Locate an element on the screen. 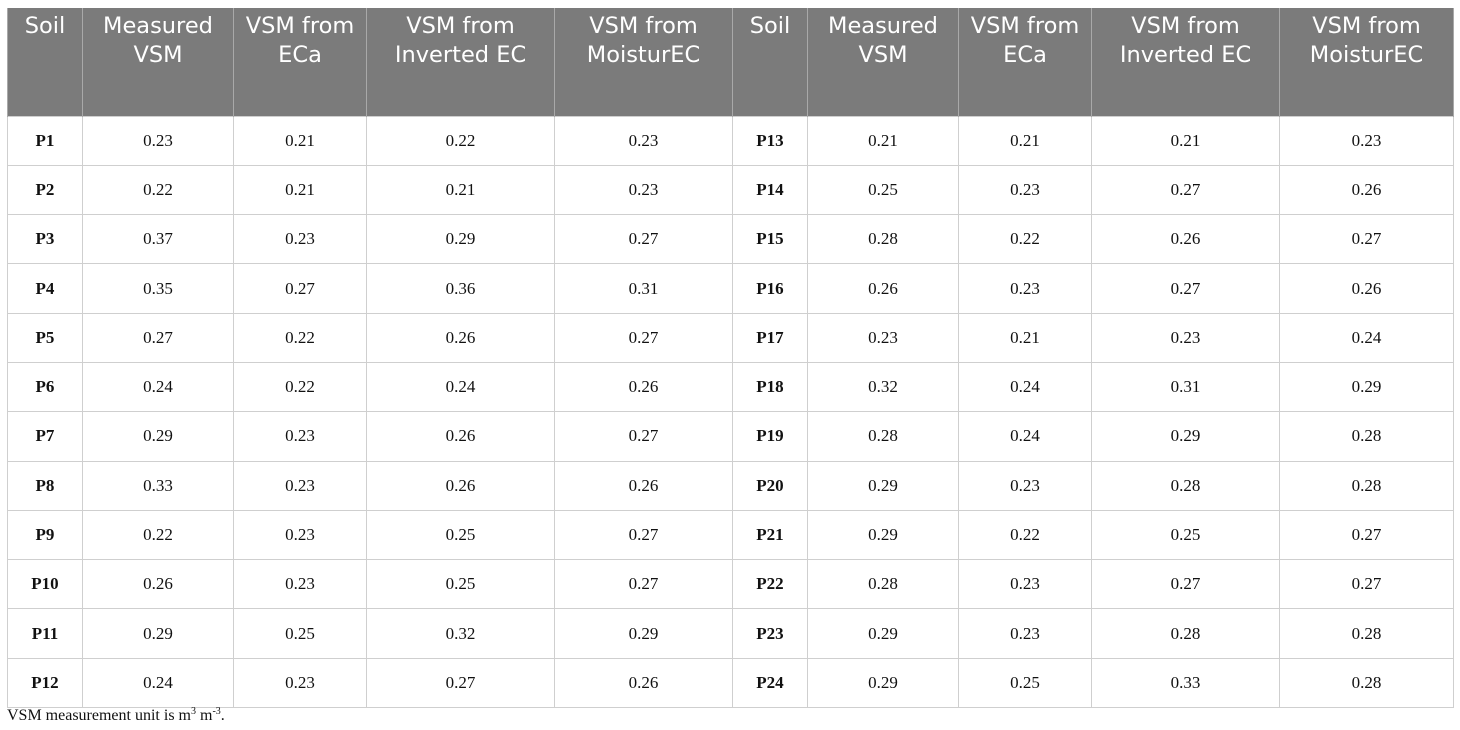 The image size is (1460, 730). value-cell: 0.35 is located at coordinates (158, 288).